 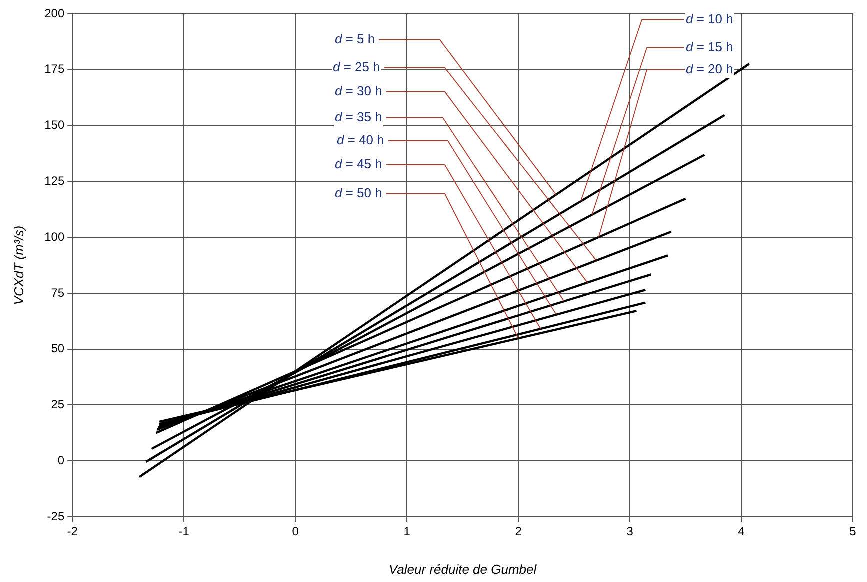 I want to click on annotation: d = 20 h, so click(x=710, y=69).